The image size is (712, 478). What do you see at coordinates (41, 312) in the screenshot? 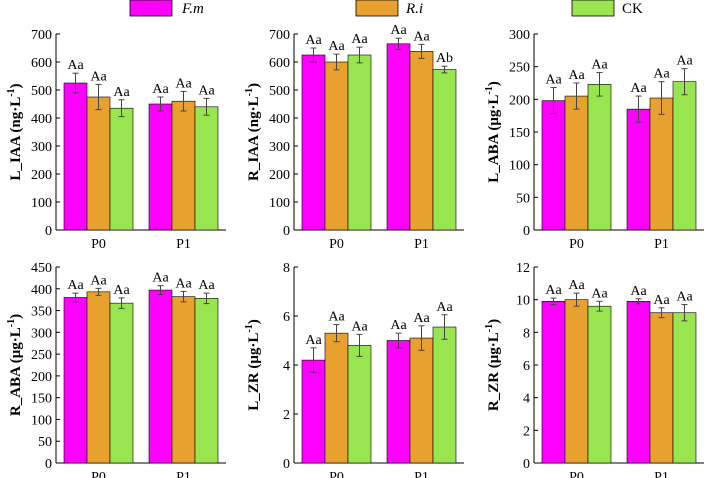
I see `y-tick-label: 350` at bounding box center [41, 312].